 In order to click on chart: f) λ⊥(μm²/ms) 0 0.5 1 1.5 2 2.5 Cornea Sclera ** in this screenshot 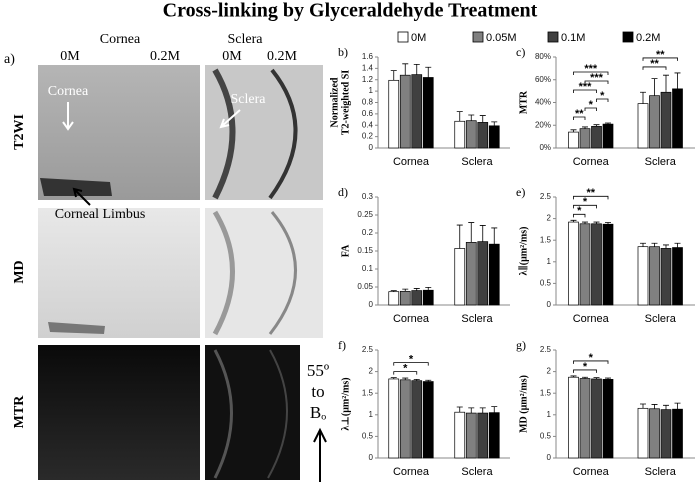, I will do `click(424, 408)`.